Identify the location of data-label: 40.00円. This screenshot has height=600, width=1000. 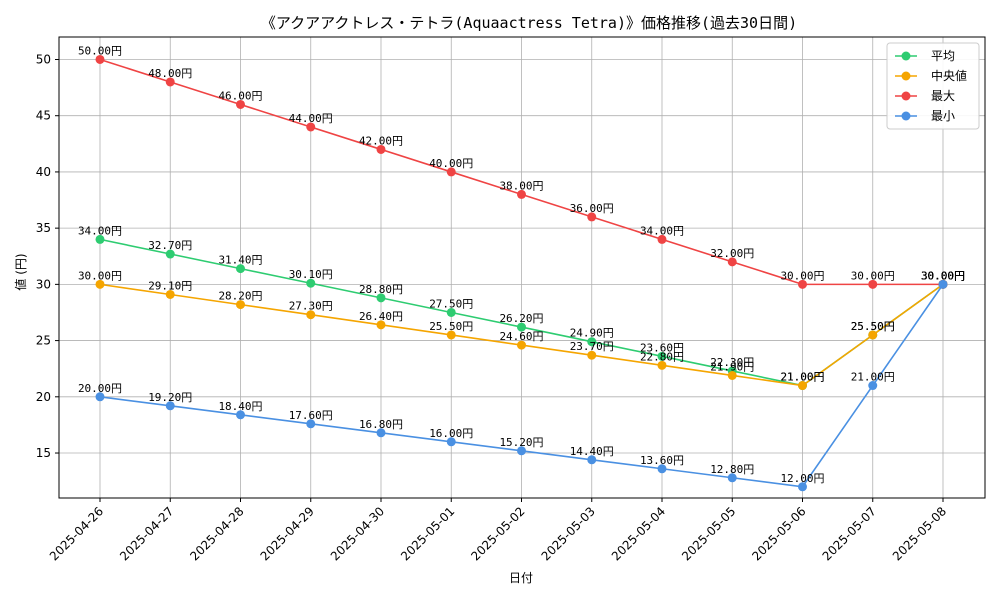
(451, 163).